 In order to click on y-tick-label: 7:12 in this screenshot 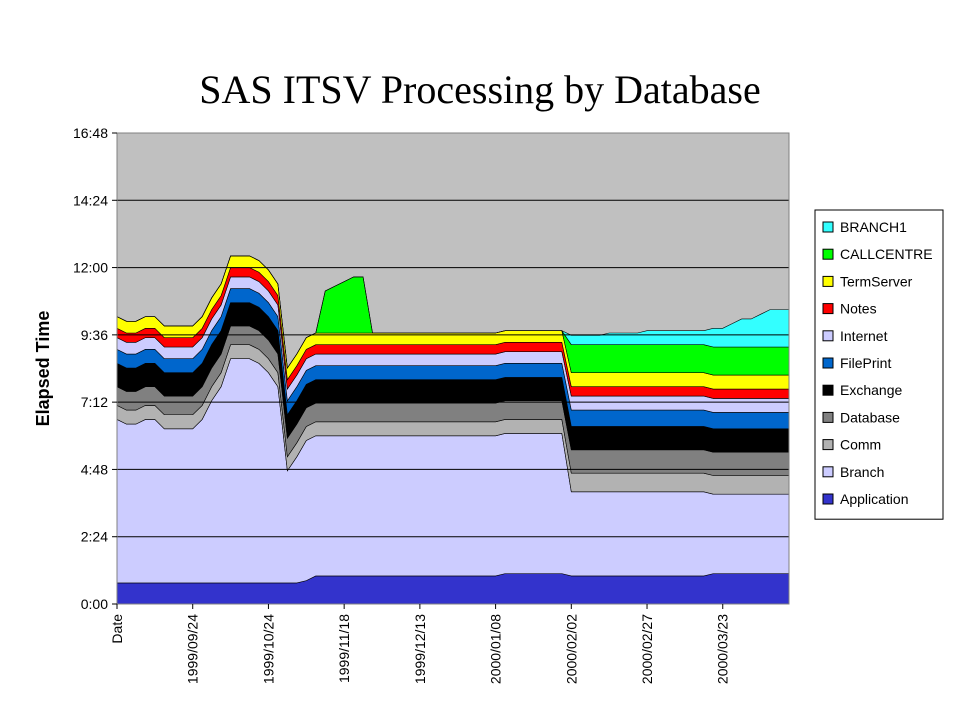, I will do `click(94, 402)`.